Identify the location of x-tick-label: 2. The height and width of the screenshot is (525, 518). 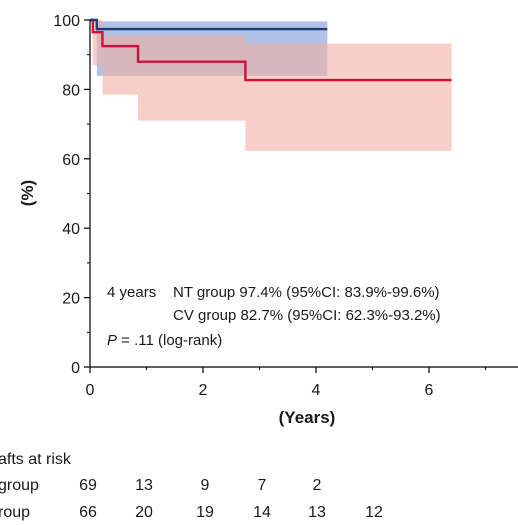
(203, 390).